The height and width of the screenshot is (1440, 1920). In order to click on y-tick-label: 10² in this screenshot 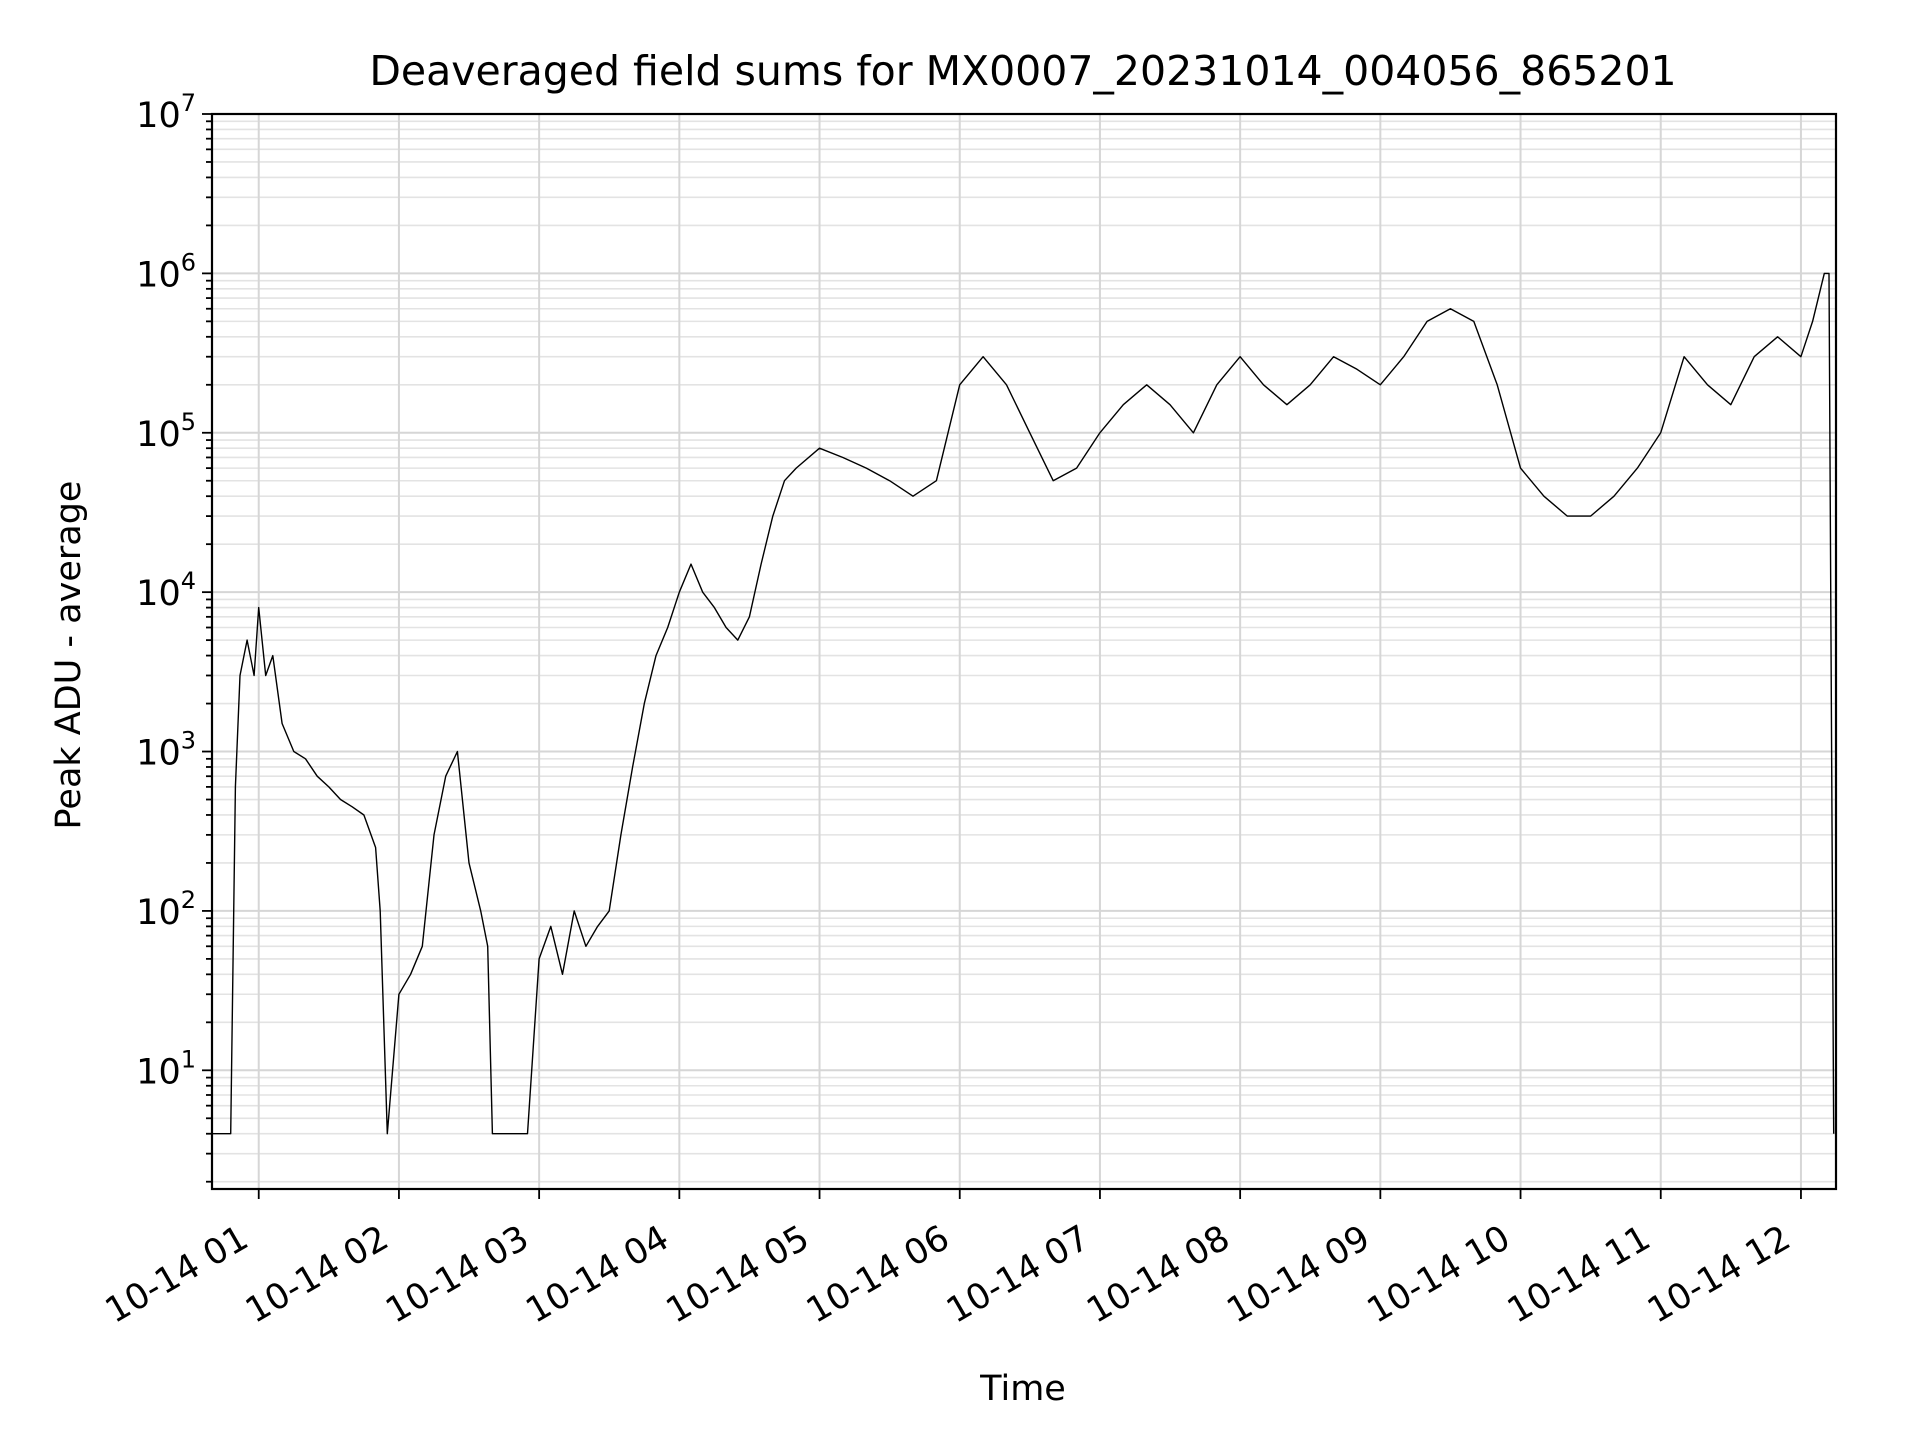, I will do `click(166, 909)`.